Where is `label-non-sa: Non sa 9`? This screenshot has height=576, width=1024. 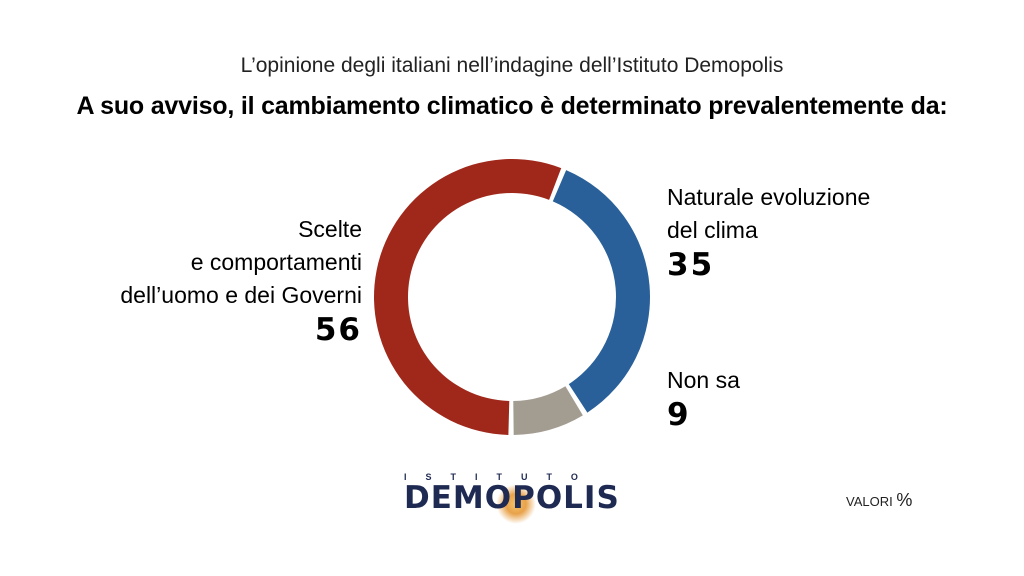 label-non-sa: Non sa 9 is located at coordinates (703, 398).